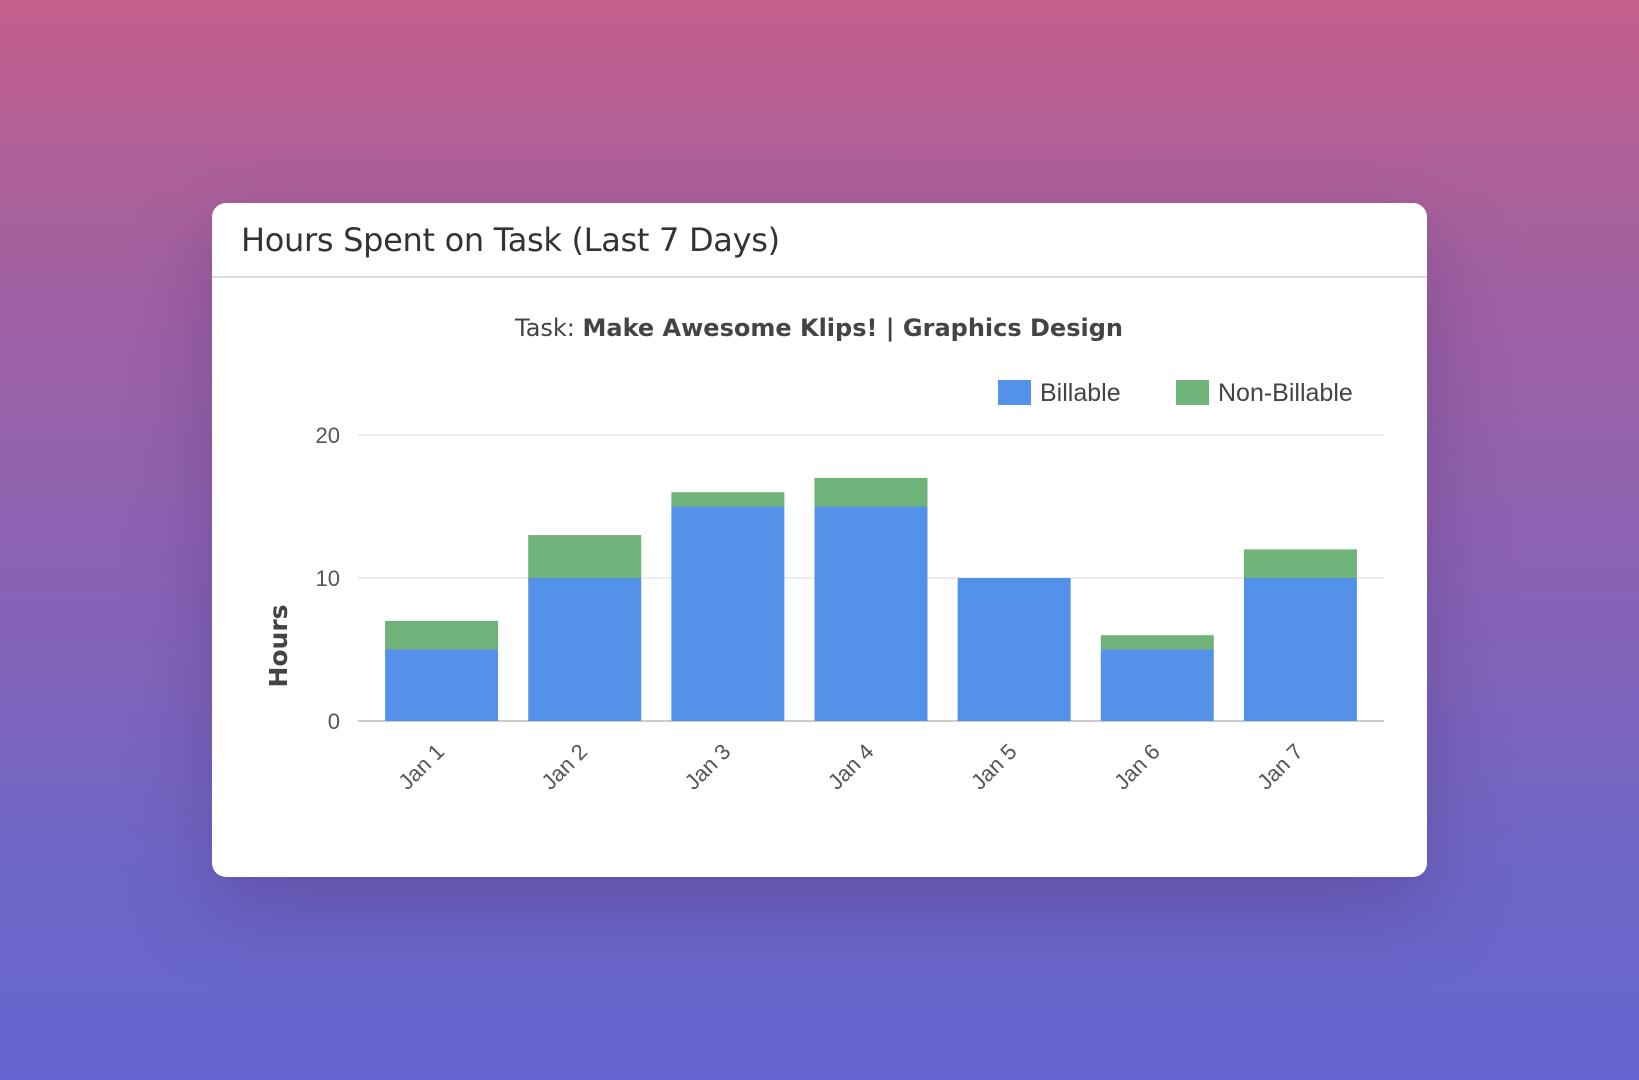 The width and height of the screenshot is (1639, 1080). I want to click on x-tick-label: Jan 5, so click(994, 767).